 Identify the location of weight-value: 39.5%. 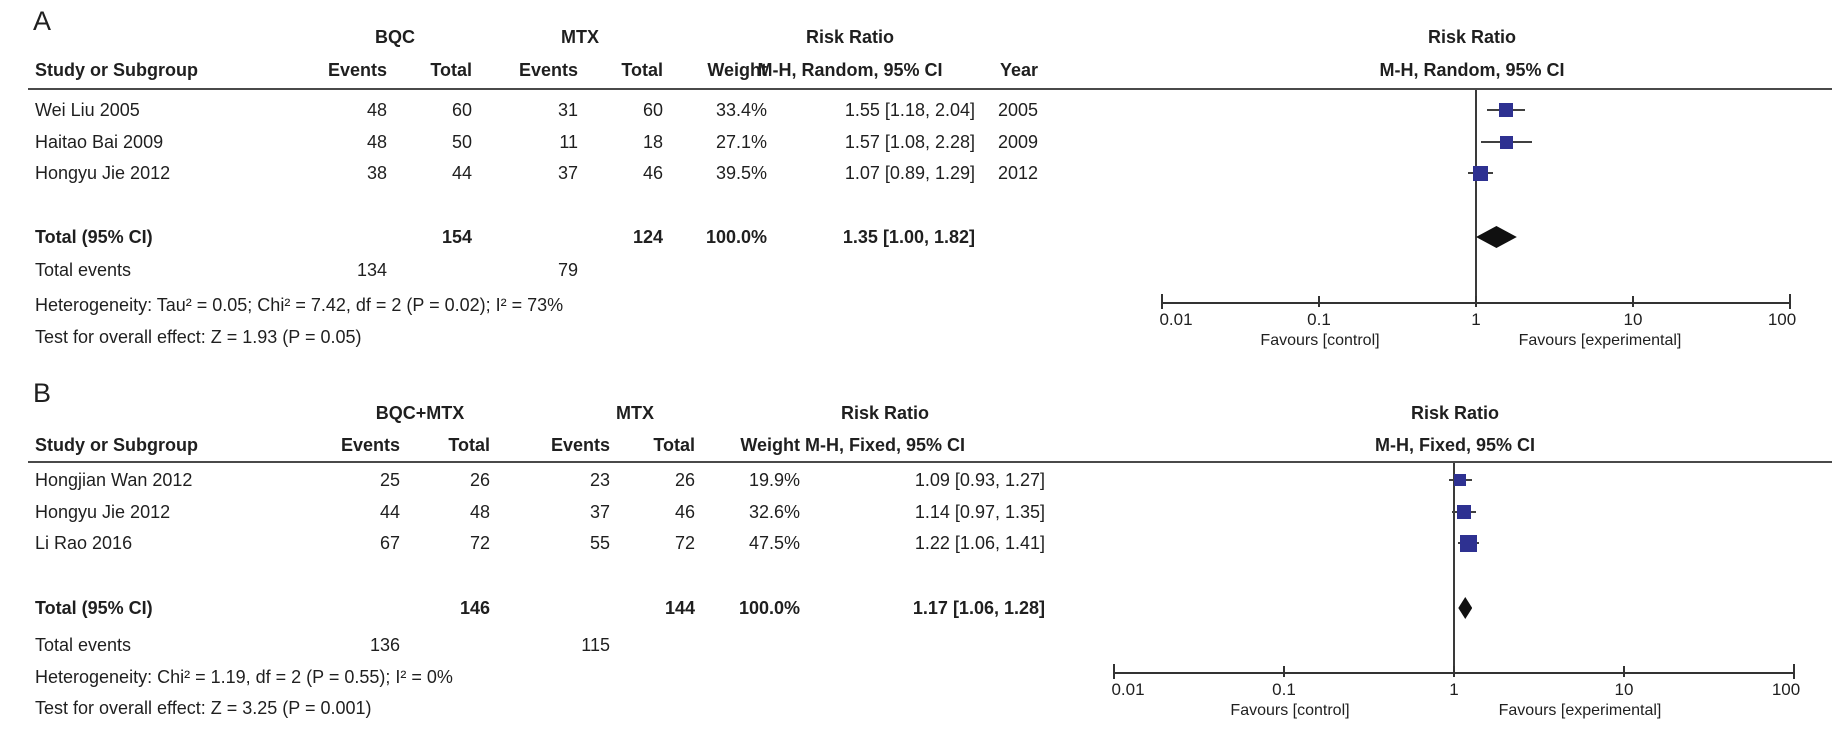
(741, 173).